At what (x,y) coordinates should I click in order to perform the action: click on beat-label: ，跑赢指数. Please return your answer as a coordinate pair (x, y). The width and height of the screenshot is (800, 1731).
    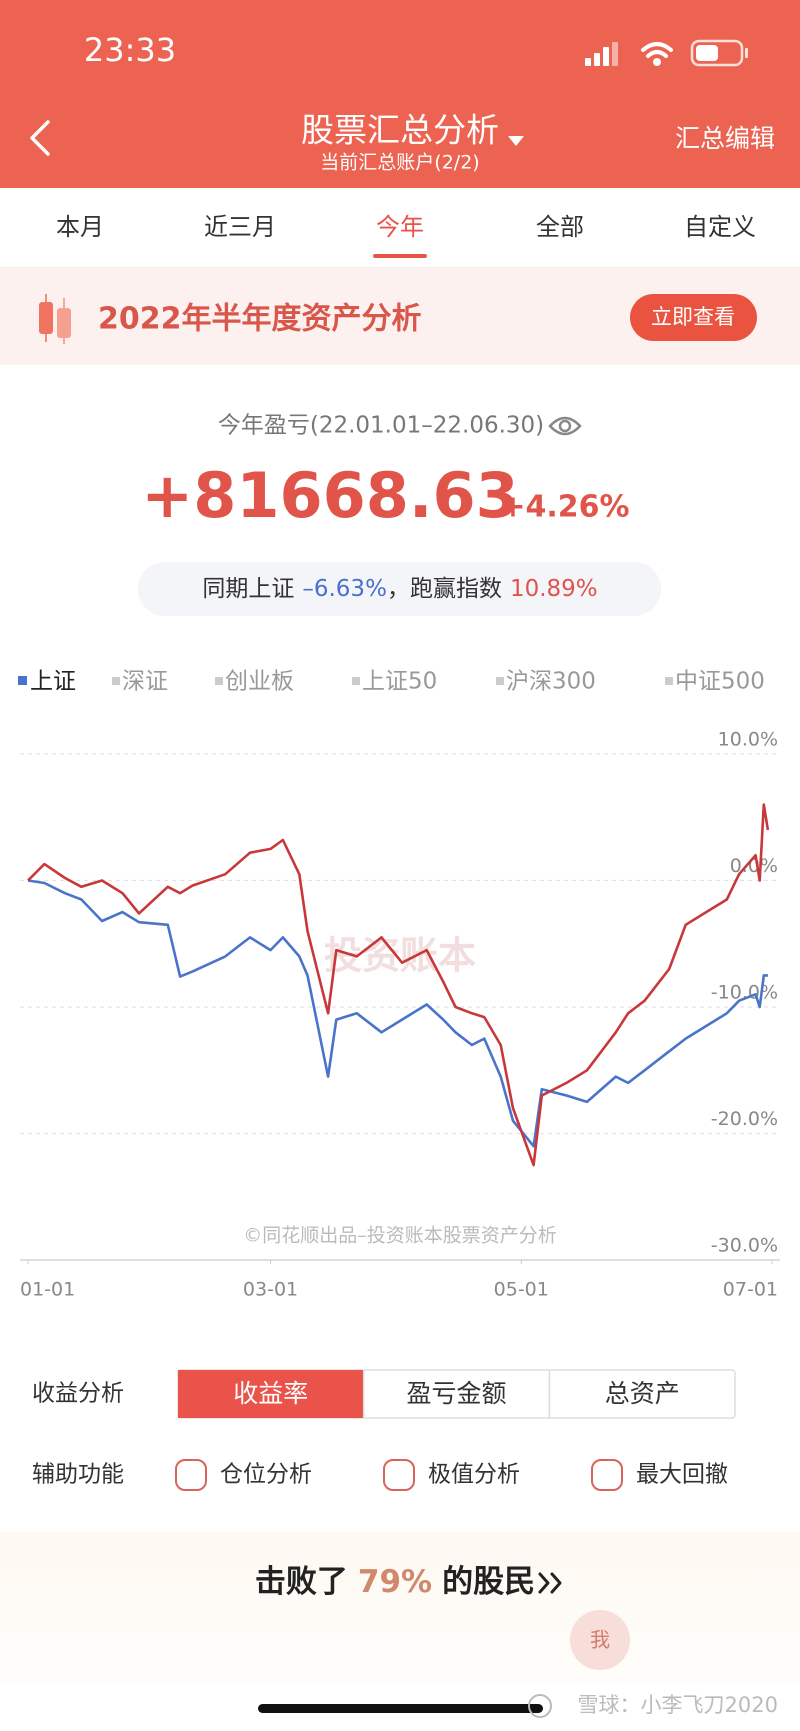
    Looking at the image, I should click on (444, 589).